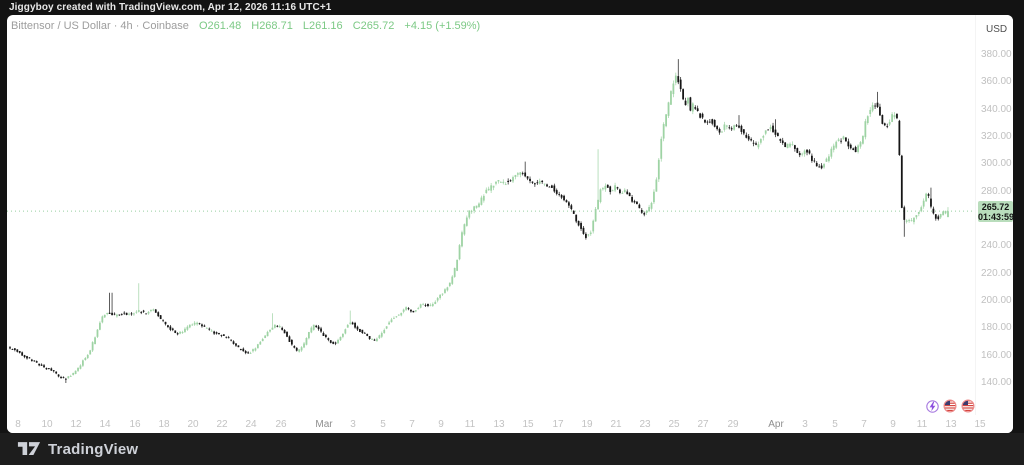 The width and height of the screenshot is (1024, 465). Describe the element at coordinates (996, 136) in the screenshot. I see `price-tick-label: 320.00` at that location.